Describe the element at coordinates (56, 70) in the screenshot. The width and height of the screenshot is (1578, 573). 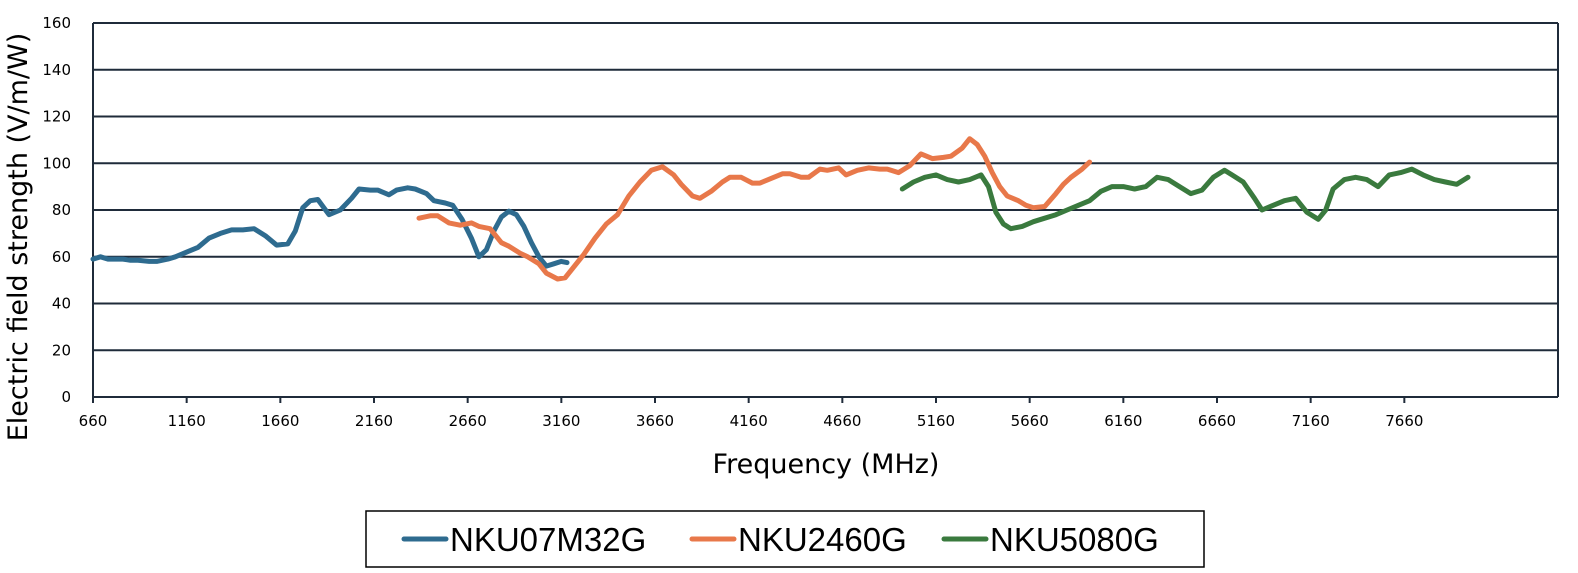
I see `y-tick-label: 140` at that location.